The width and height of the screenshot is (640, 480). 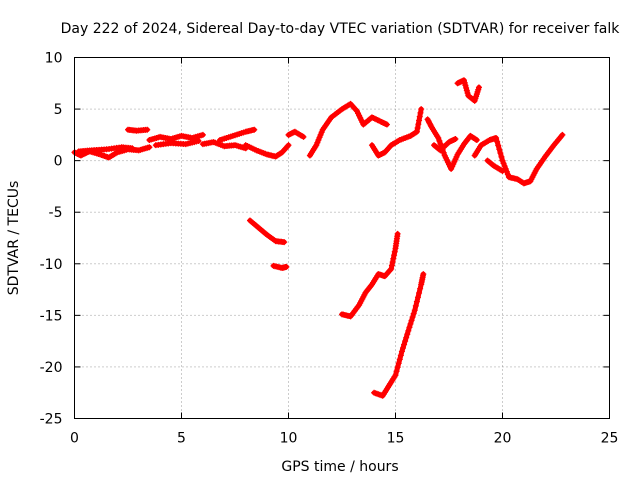 I want to click on x-tick-label: 15, so click(x=396, y=439).